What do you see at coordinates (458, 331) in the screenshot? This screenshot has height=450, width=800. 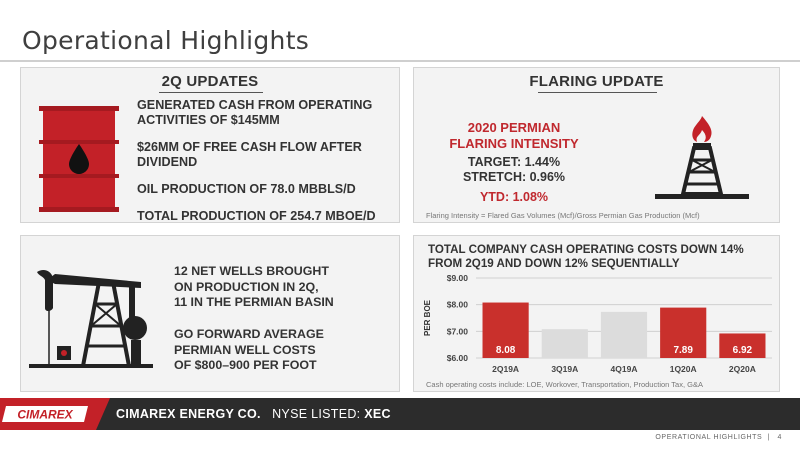 I see `y-tick-label: $7.00` at bounding box center [458, 331].